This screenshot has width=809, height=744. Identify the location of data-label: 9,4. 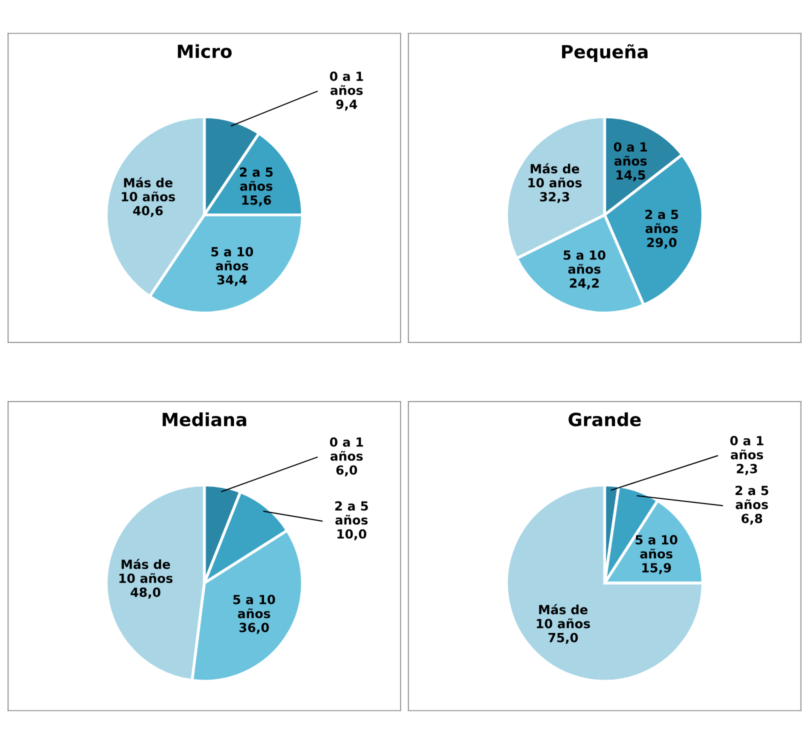
(347, 105).